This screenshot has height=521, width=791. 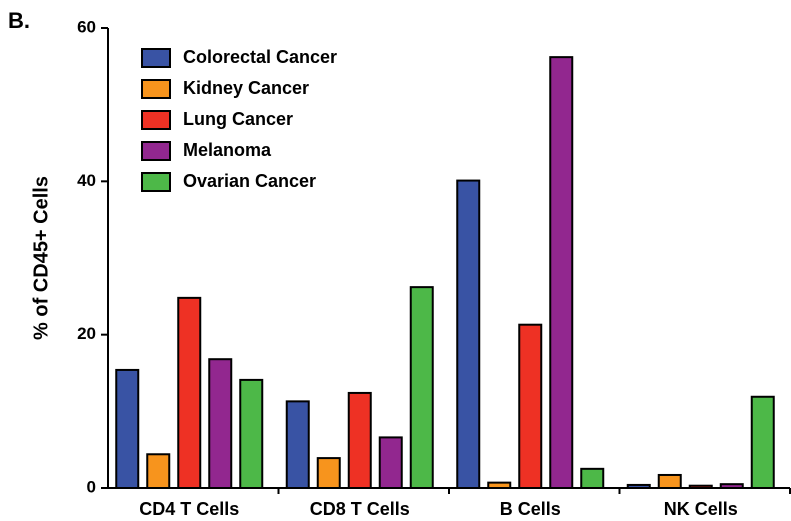 I want to click on x-tick-label: B Cells, so click(x=530, y=509).